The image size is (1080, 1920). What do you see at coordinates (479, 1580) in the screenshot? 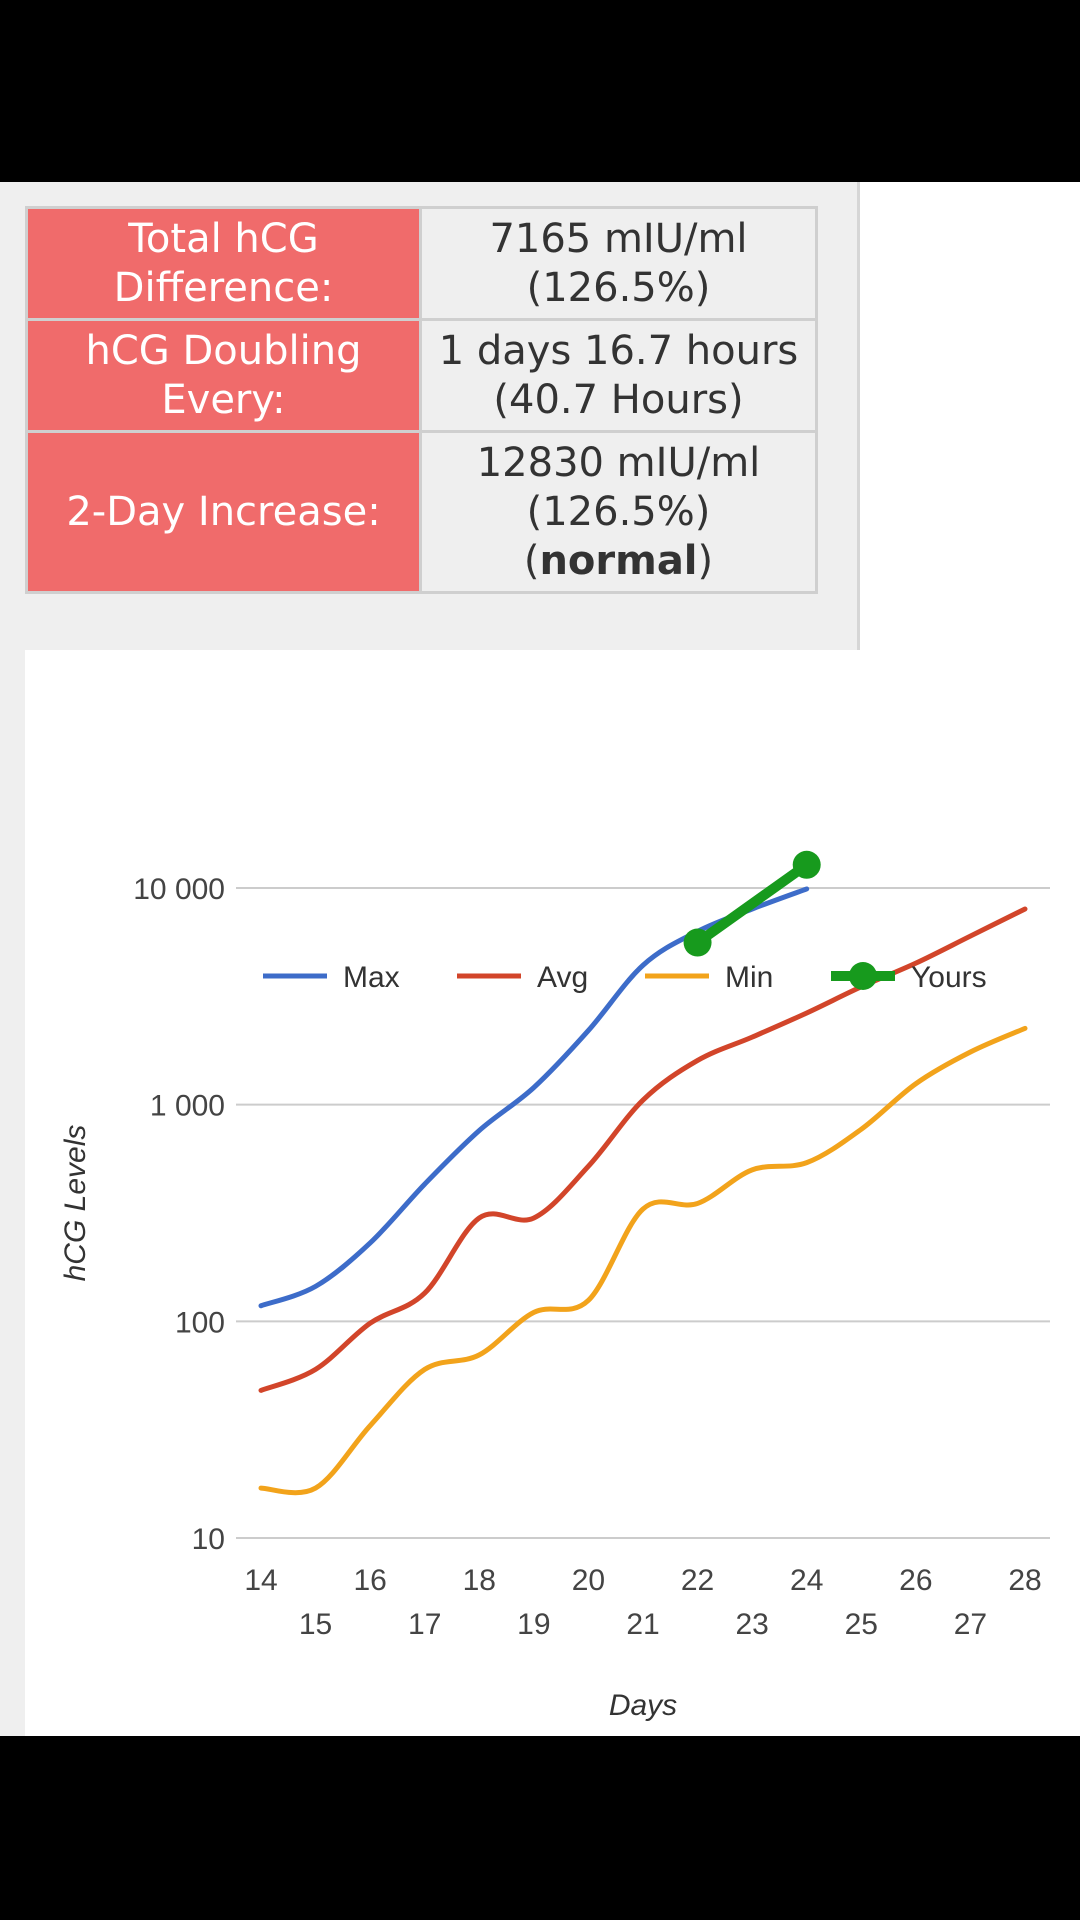
I see `x-tick-label: 18` at bounding box center [479, 1580].